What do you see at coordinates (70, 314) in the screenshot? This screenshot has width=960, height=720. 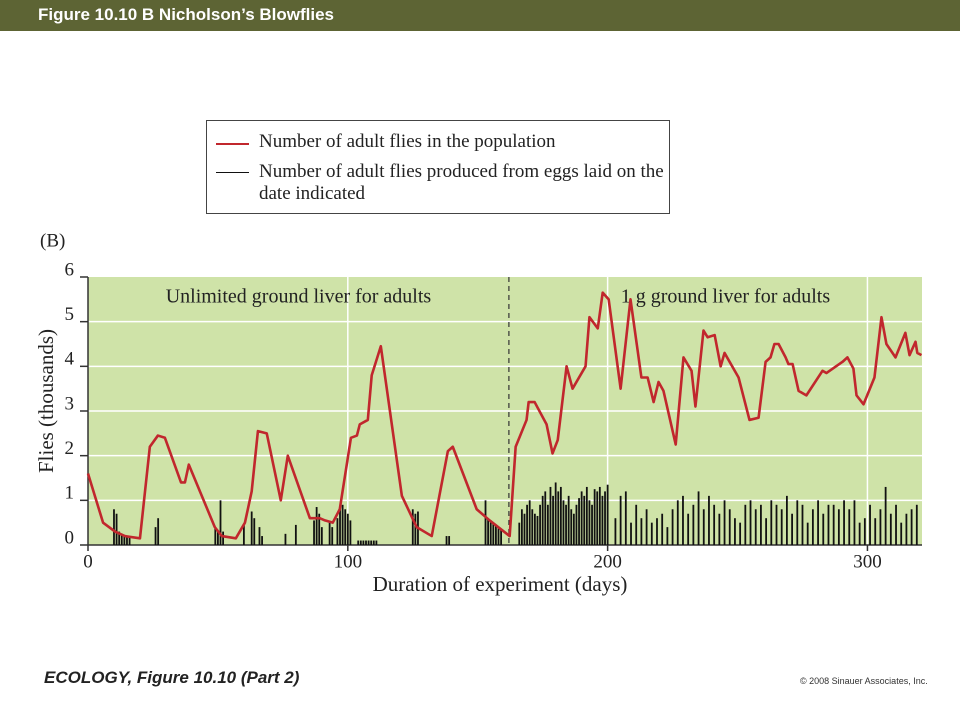 I see `y-tick-label: 5` at bounding box center [70, 314].